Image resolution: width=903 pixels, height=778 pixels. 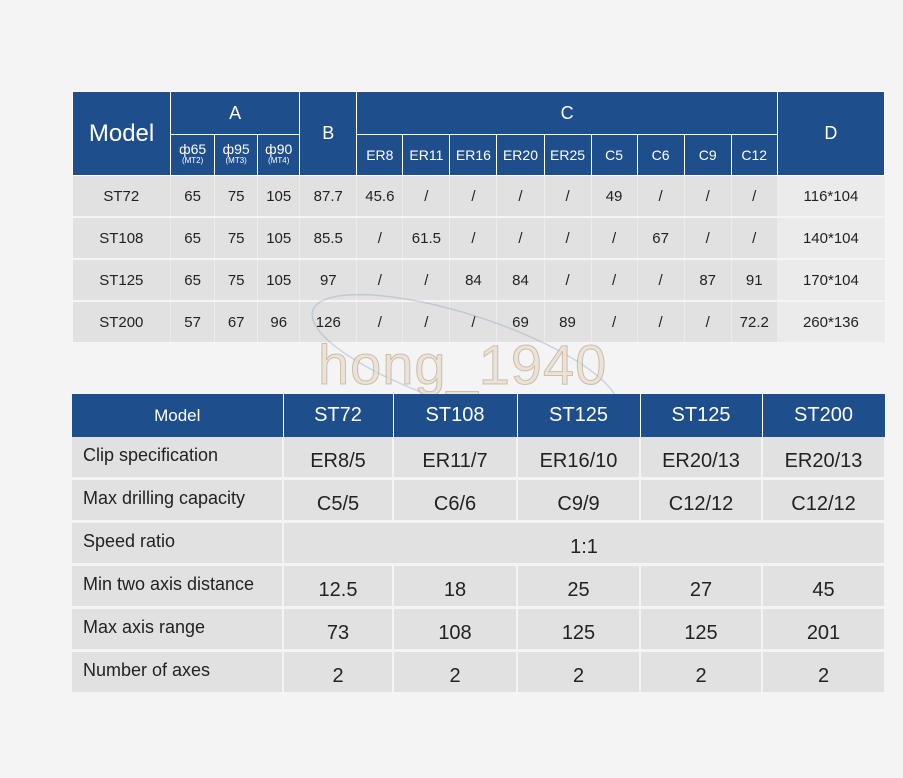 I want to click on row-label: Clip specification, so click(x=178, y=458).